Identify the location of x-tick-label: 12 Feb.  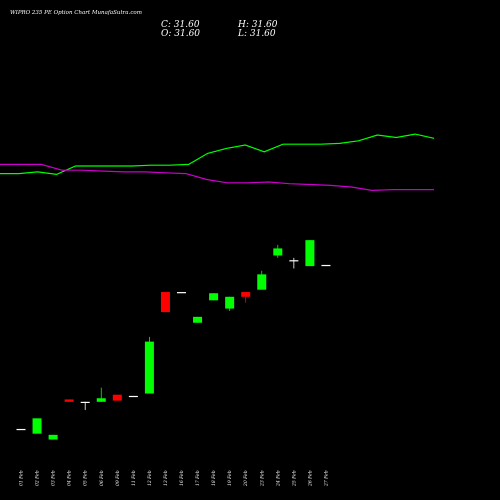
(150, 478).